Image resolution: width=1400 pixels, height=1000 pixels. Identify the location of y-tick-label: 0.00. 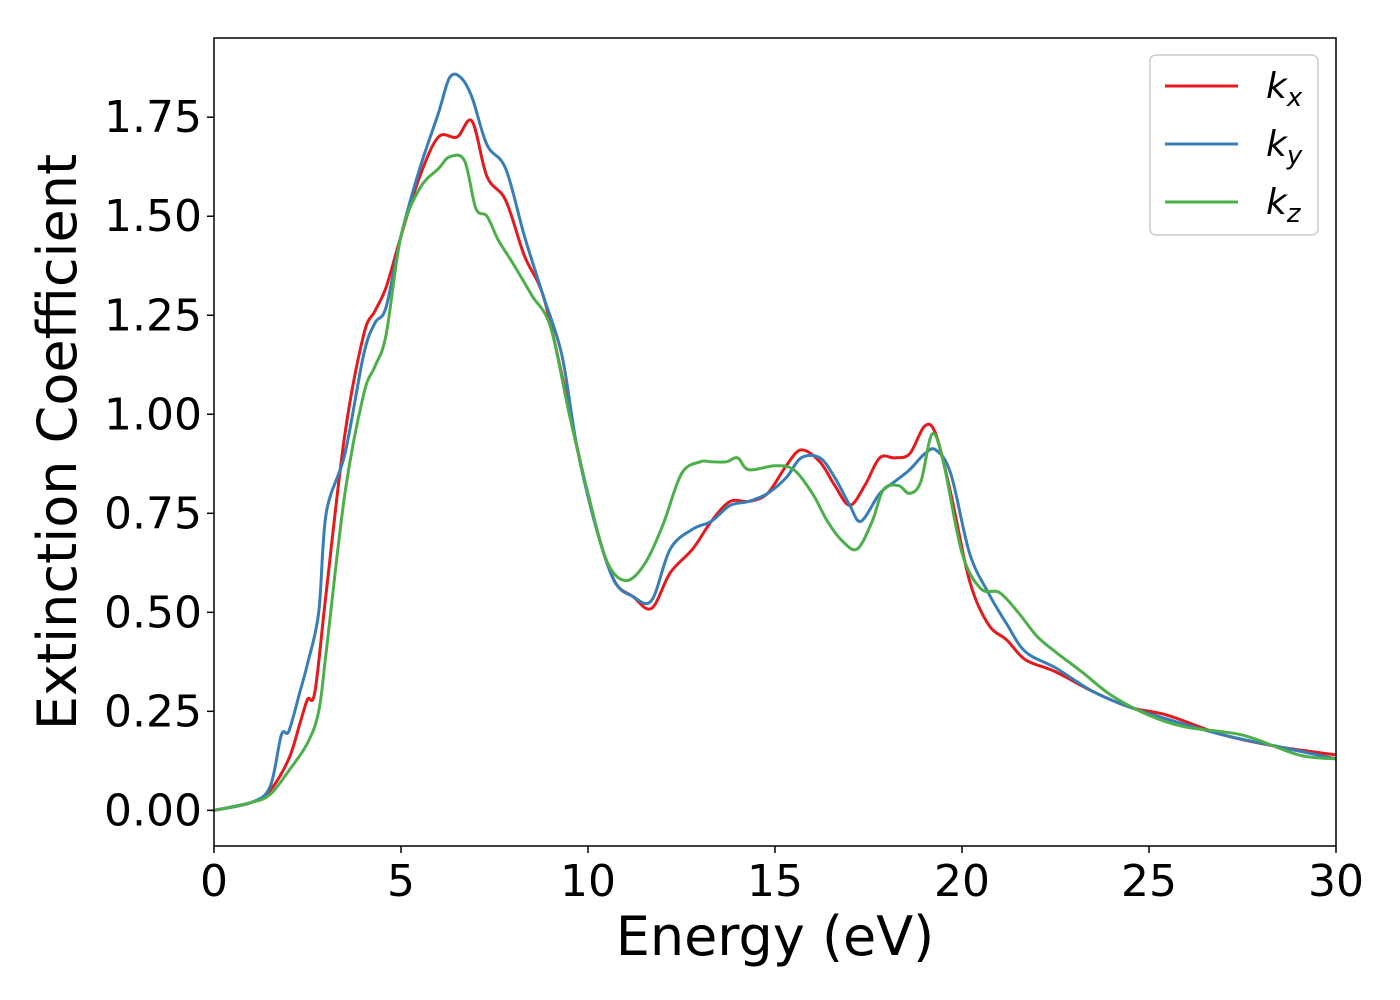
(153, 810).